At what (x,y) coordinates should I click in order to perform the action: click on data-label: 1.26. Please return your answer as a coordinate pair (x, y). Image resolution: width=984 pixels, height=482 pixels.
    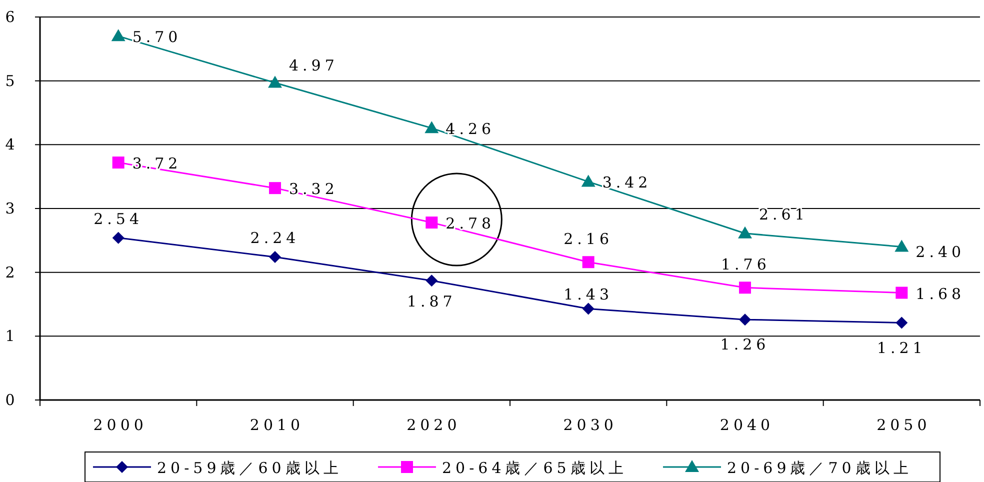
    Looking at the image, I should click on (745, 345).